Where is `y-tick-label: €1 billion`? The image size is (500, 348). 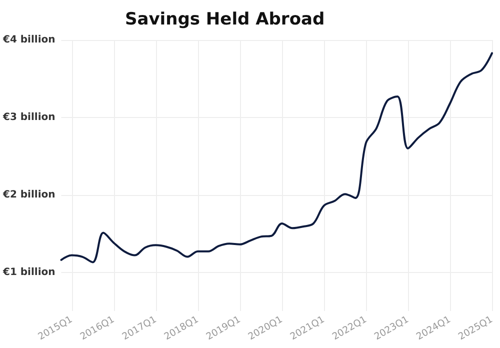
y-tick-label: €1 billion is located at coordinates (29, 272).